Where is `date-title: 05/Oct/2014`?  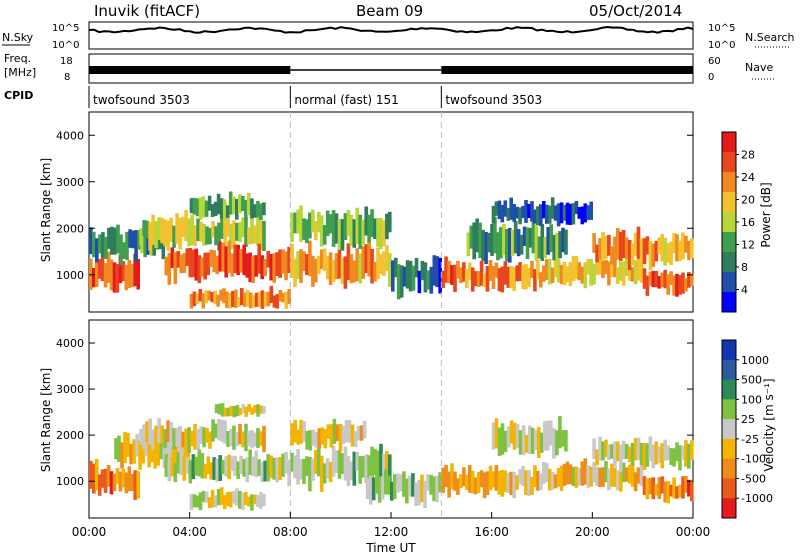
date-title: 05/Oct/2014 is located at coordinates (635, 11).